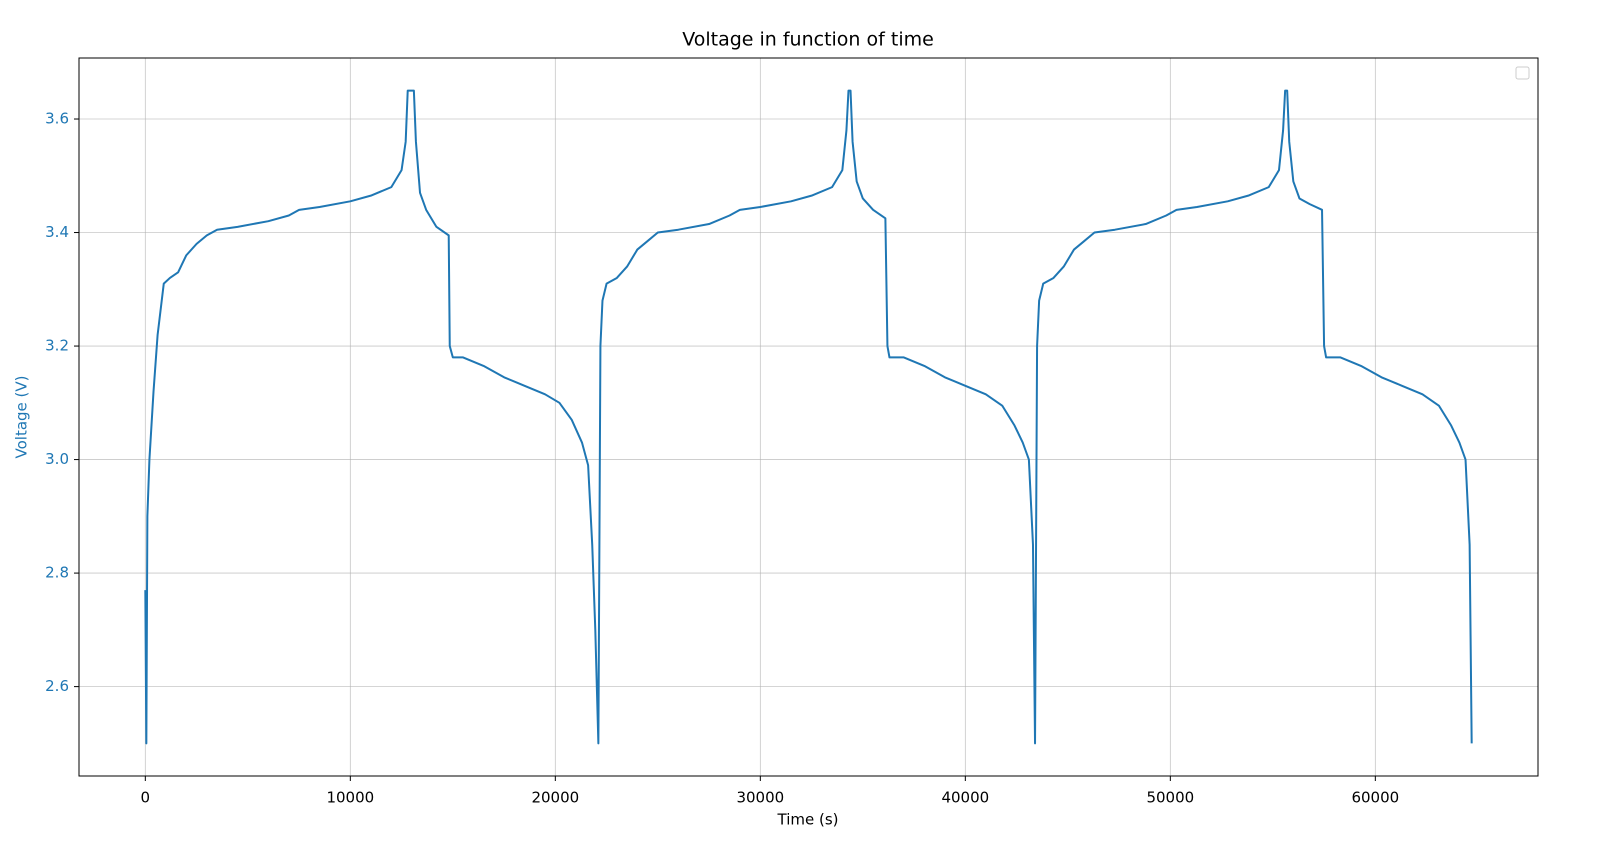 This screenshot has width=1598, height=854. I want to click on y-tick-label: 2.6, so click(57, 686).